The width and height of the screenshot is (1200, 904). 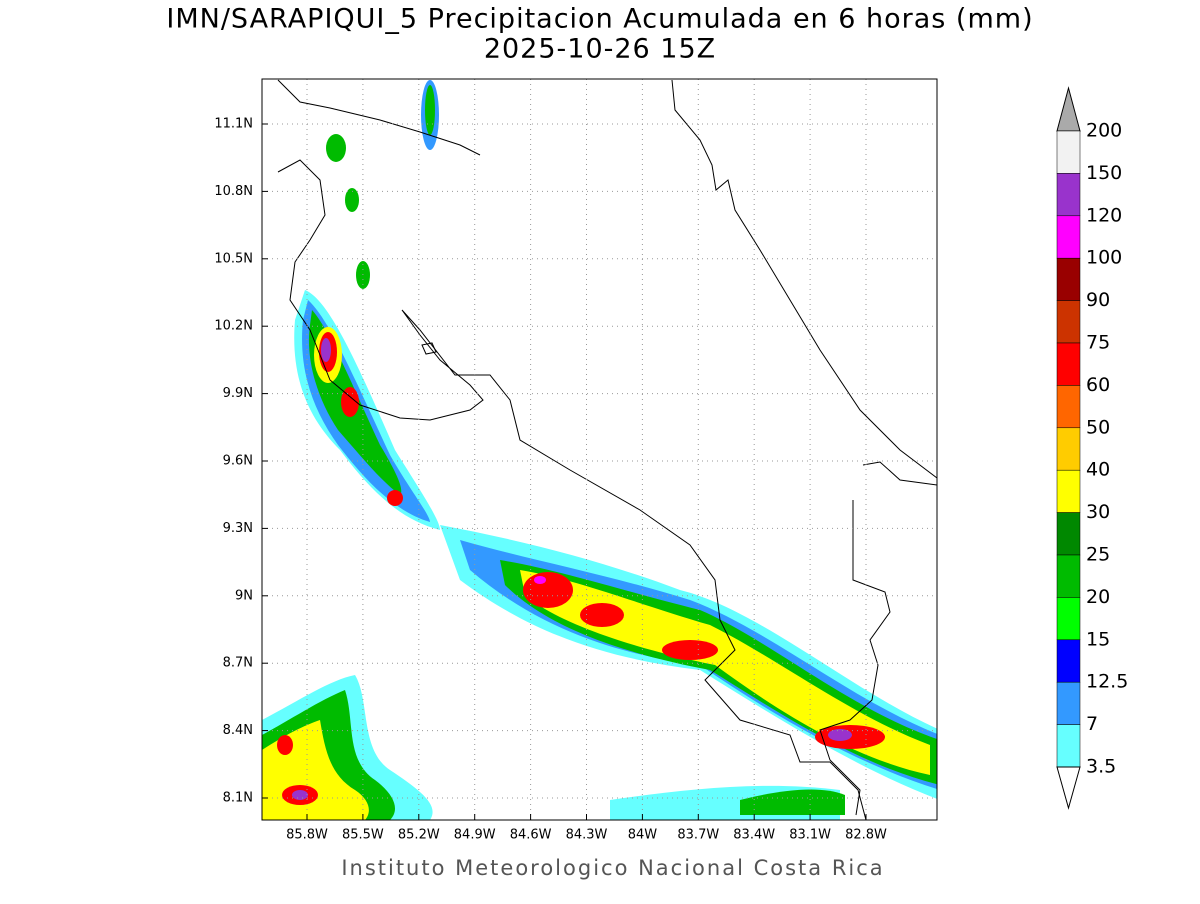 What do you see at coordinates (244, 595) in the screenshot?
I see `y-tick-label: 9N` at bounding box center [244, 595].